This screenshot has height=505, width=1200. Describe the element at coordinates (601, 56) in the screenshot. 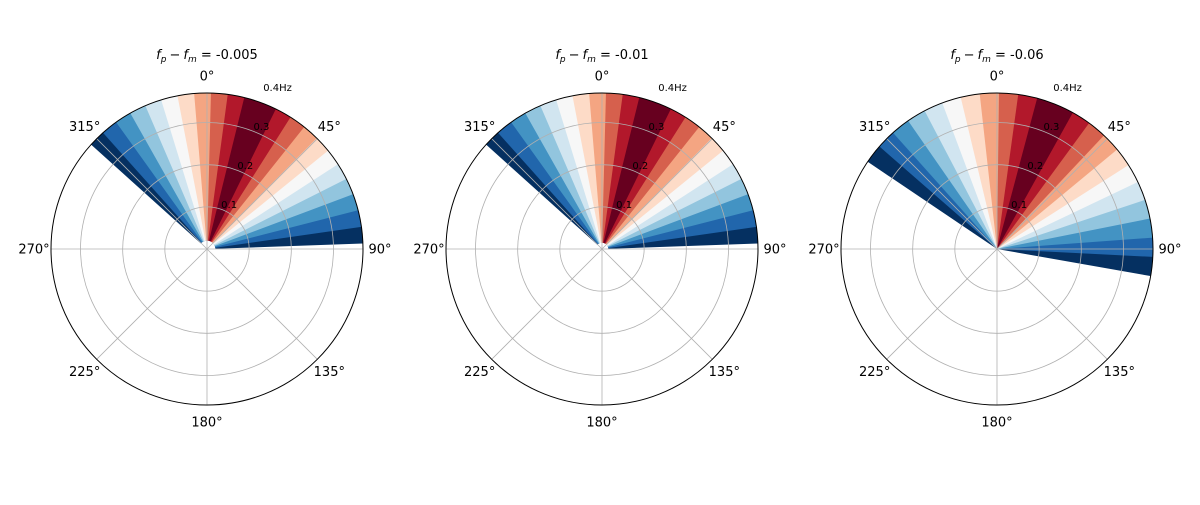

I see `panel-title: fp − fm = -0.01` at that location.